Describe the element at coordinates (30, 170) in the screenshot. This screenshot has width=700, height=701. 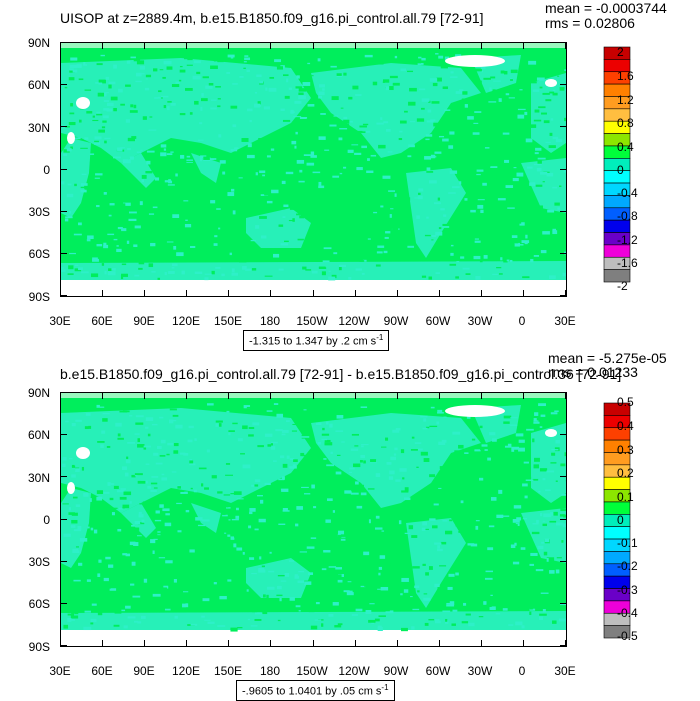
I see `y-tick-label: 0` at that location.